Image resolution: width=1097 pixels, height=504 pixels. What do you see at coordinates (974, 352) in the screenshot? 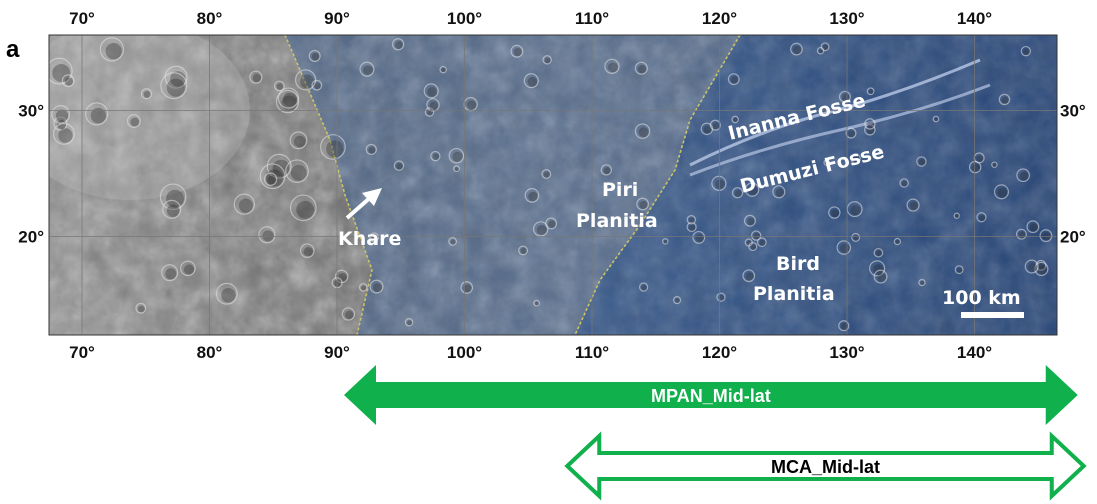
I see `lon-tick-label: 140°` at bounding box center [974, 352].